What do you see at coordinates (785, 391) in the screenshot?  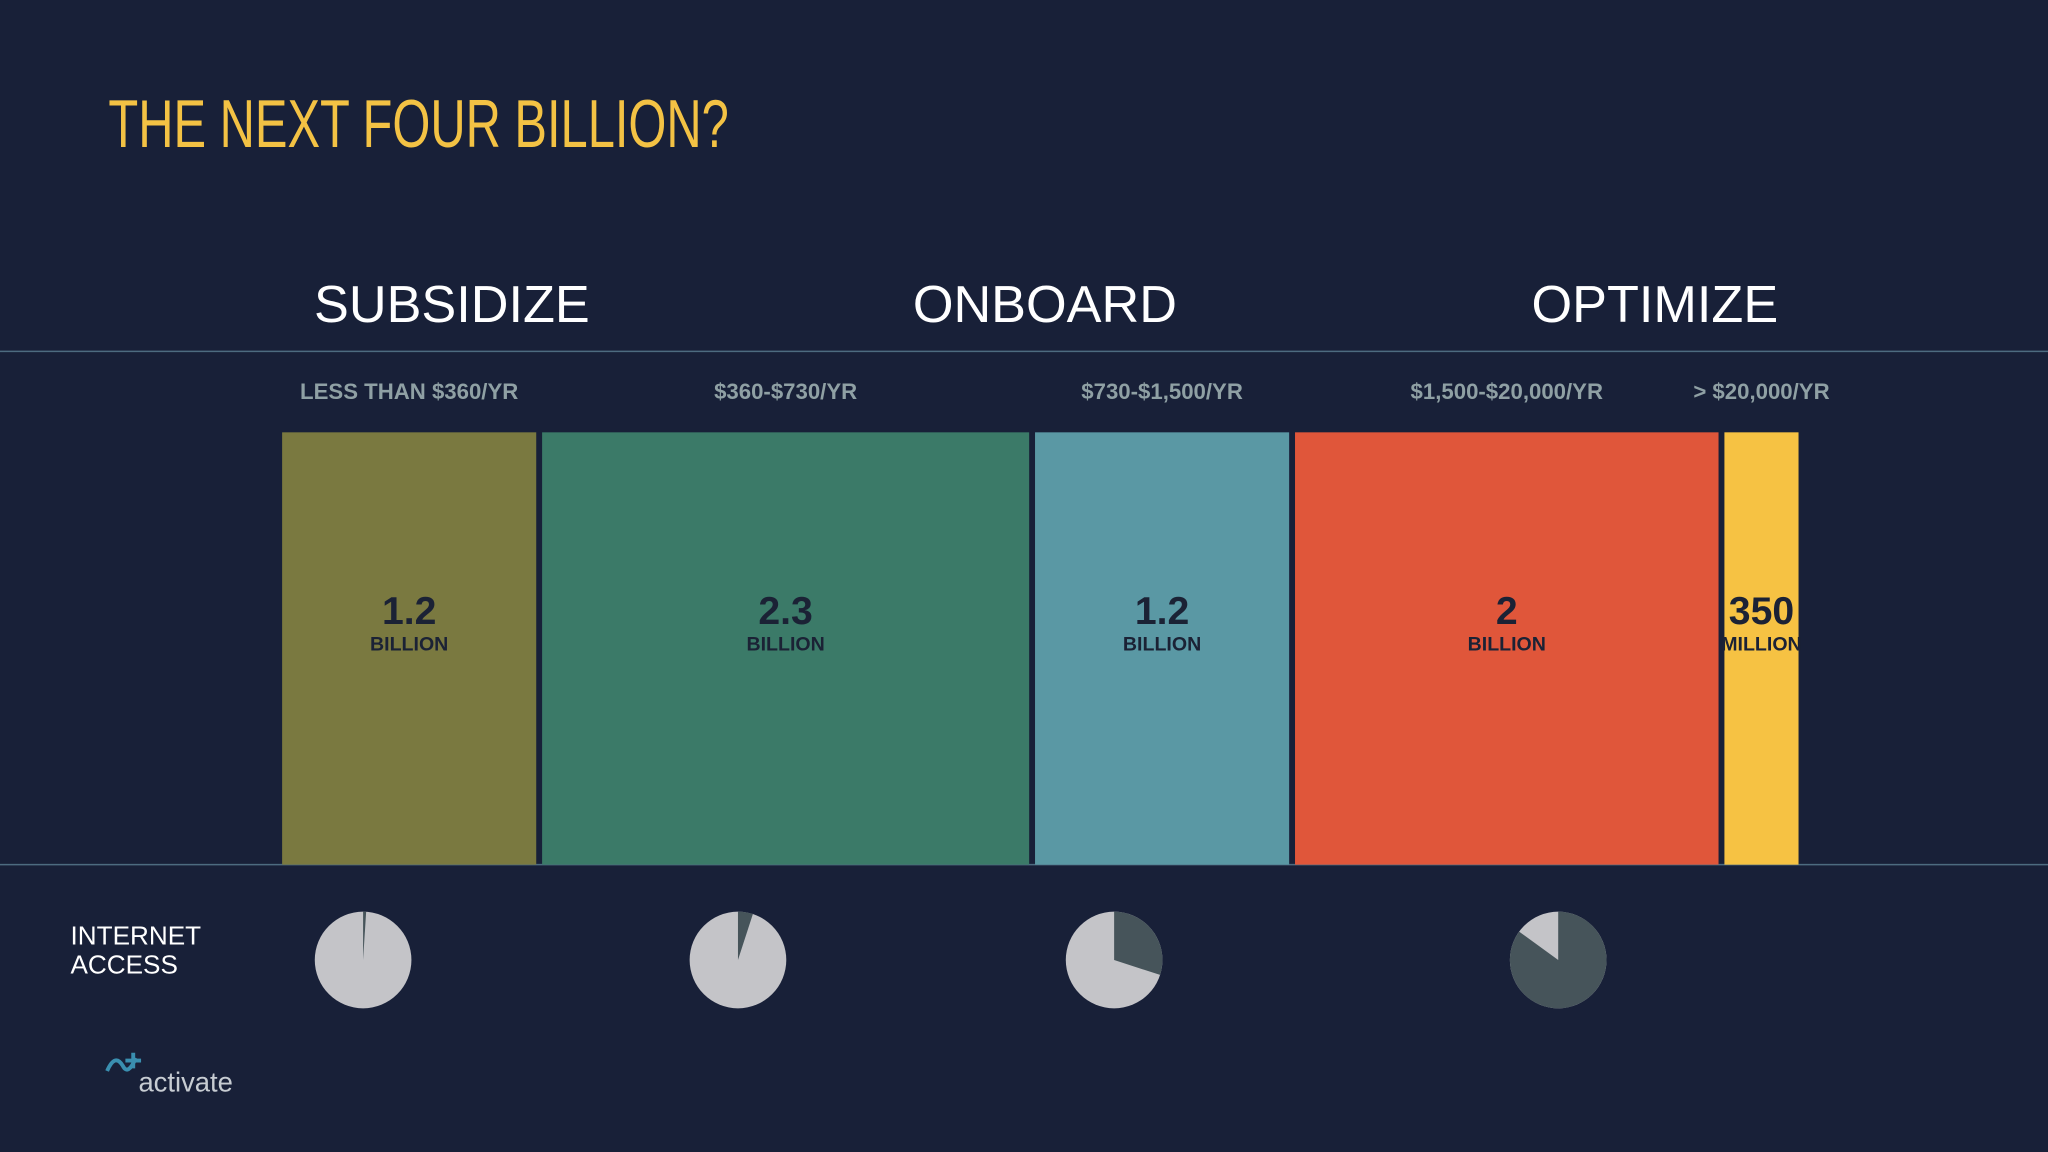 I see `category-label: $360-$730/YR` at bounding box center [785, 391].